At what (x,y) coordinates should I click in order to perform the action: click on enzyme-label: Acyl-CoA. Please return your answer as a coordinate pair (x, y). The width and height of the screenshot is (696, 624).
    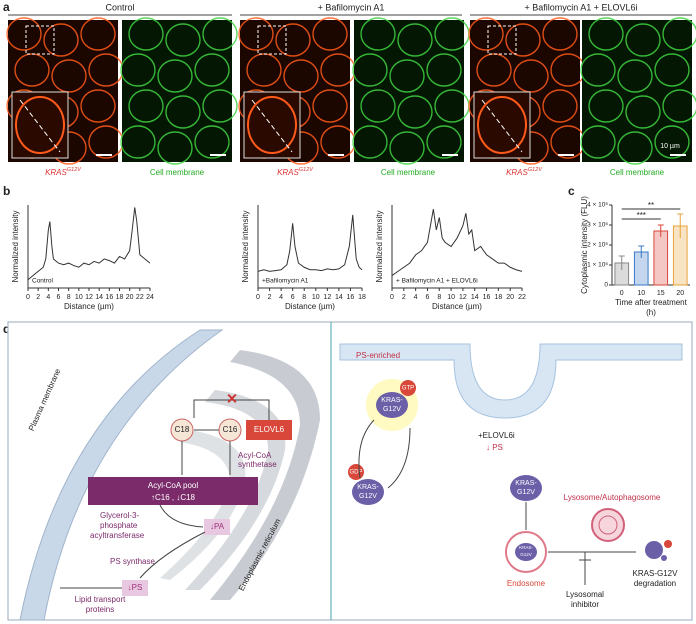
    Looking at the image, I should click on (255, 455).